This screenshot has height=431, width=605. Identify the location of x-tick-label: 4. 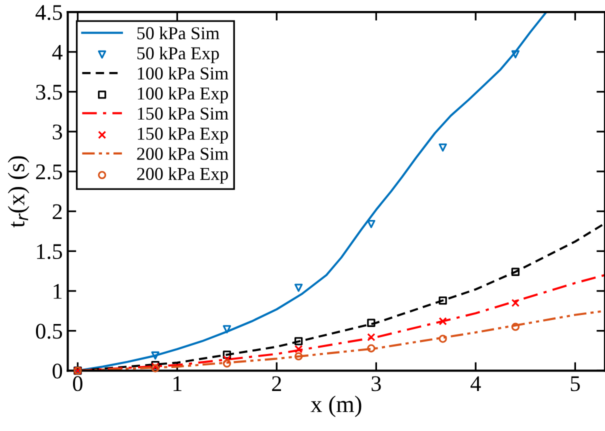
(475, 383).